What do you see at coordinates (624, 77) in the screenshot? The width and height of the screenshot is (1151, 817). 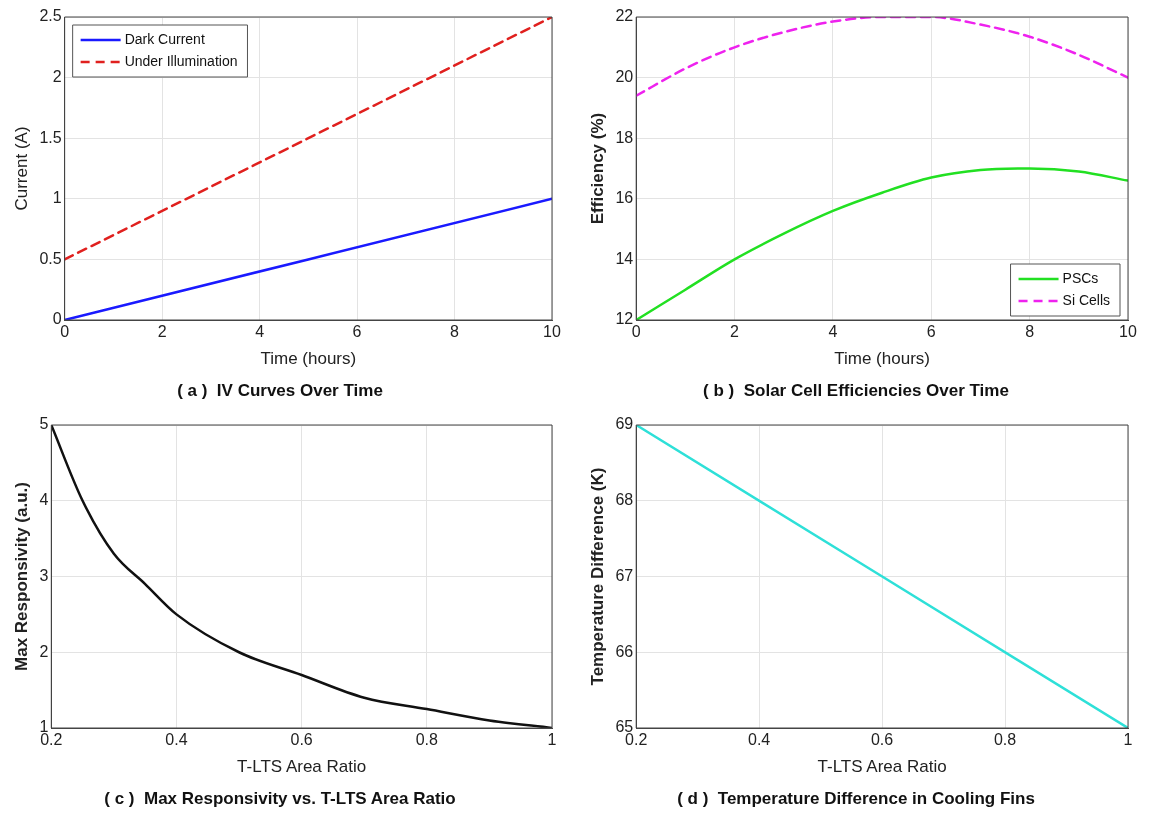 I see `y-tick-label: 20` at bounding box center [624, 77].